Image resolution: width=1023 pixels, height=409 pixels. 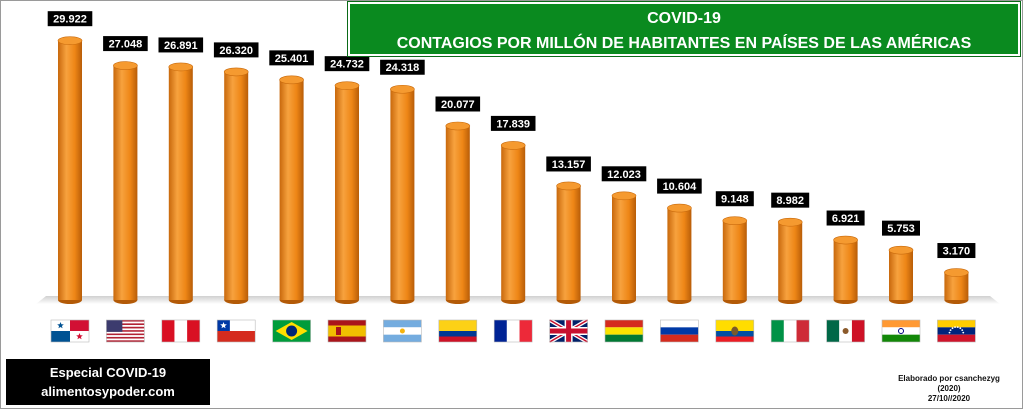 What do you see at coordinates (236, 331) in the screenshot?
I see `chile-flag` at bounding box center [236, 331].